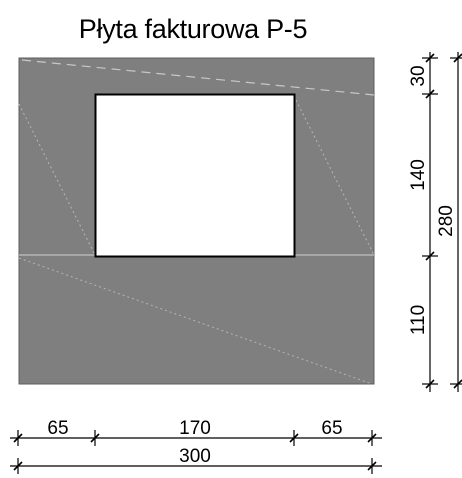 This screenshot has width=462, height=478. Describe the element at coordinates (331, 428) in the screenshot. I see `dim-h-right: 65` at that location.